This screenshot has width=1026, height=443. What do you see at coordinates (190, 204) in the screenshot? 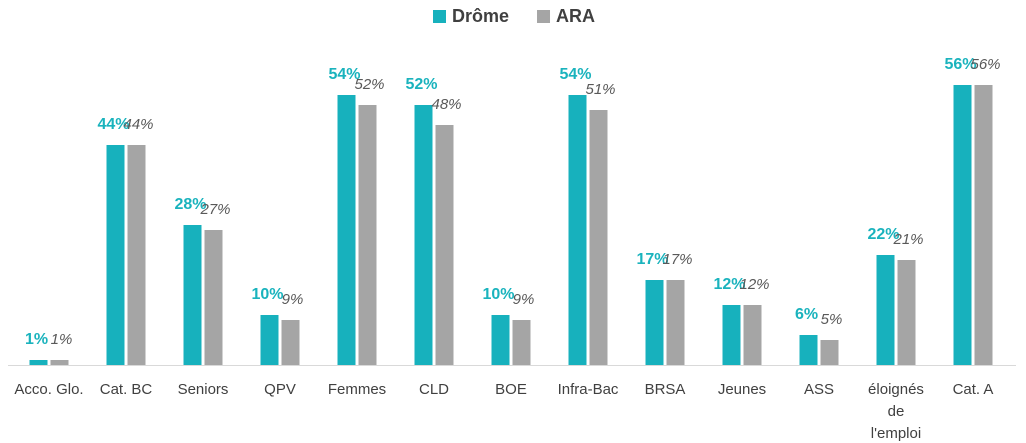
I see `value-label: 28%` at bounding box center [190, 204].